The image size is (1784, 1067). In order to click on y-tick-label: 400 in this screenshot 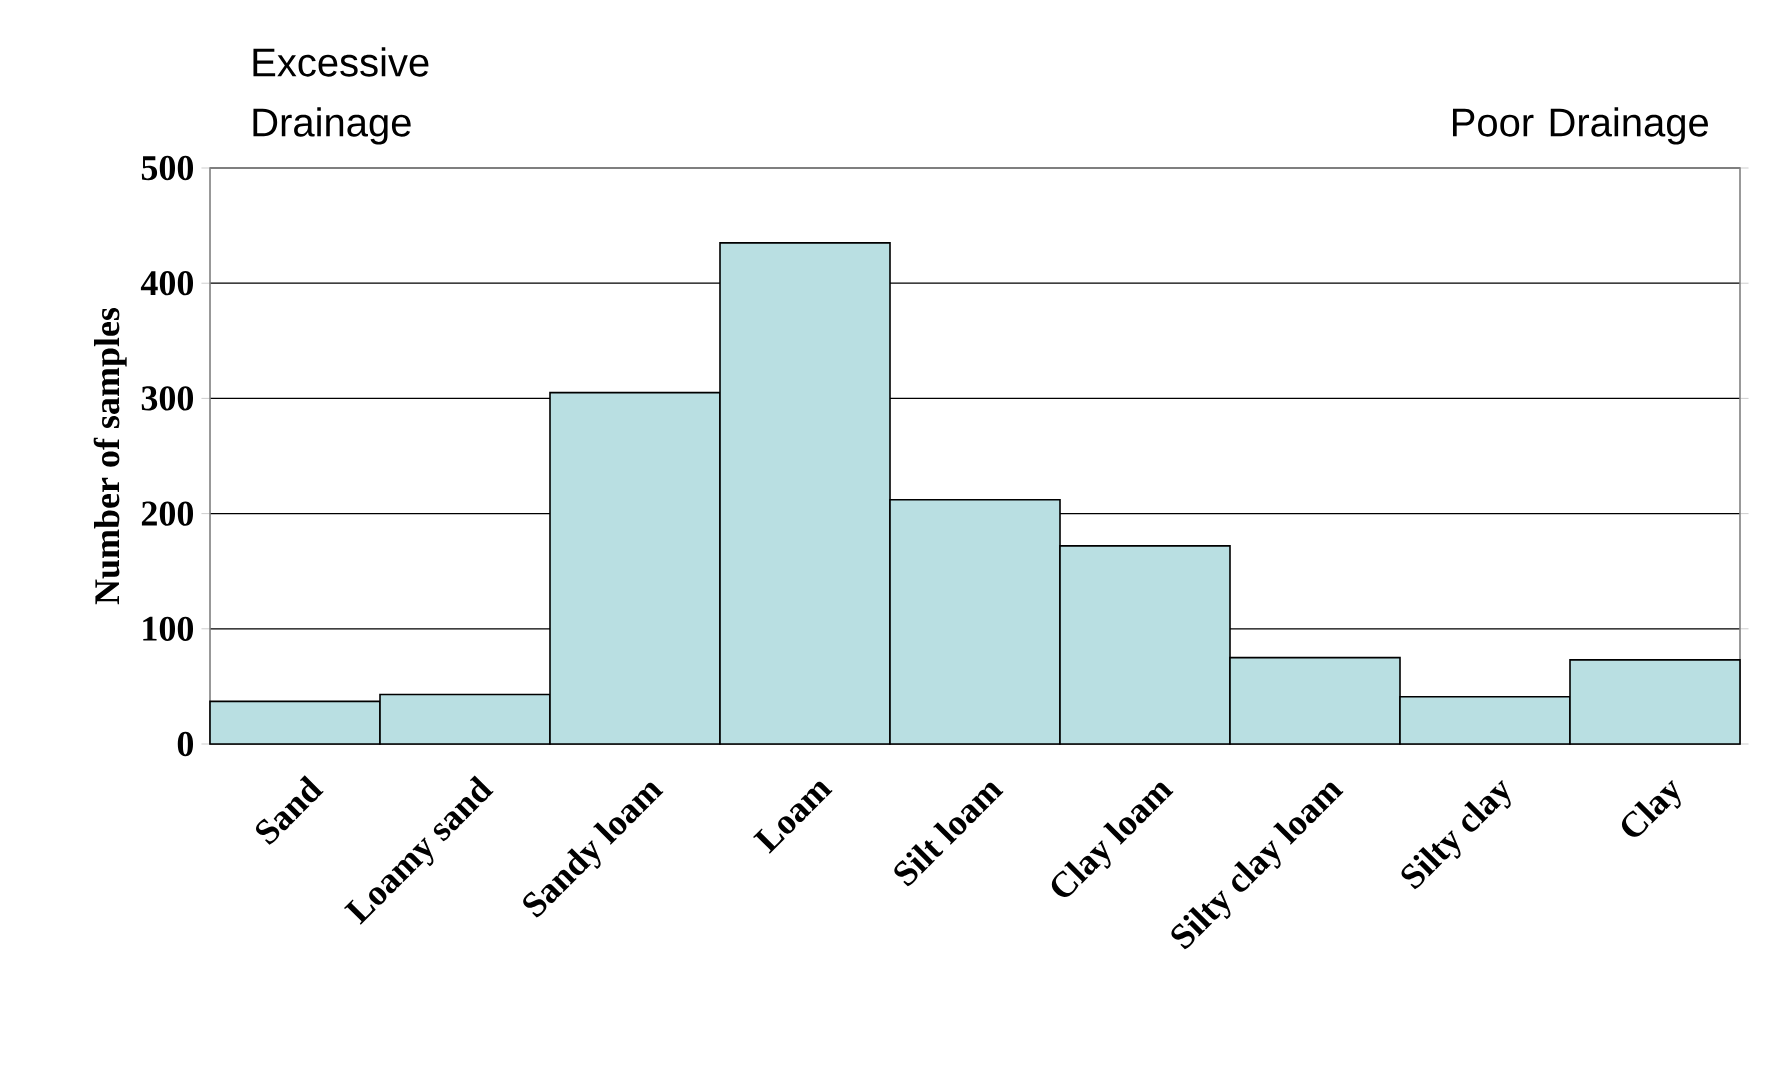, I will do `click(167, 283)`.